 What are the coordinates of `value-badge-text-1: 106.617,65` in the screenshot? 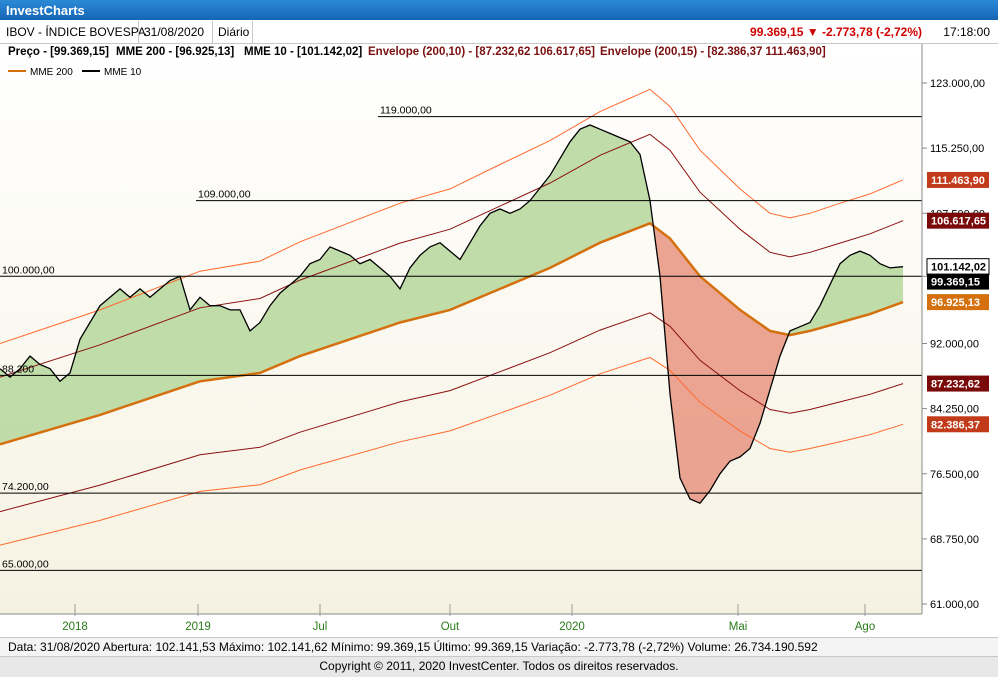 It's located at (958, 222).